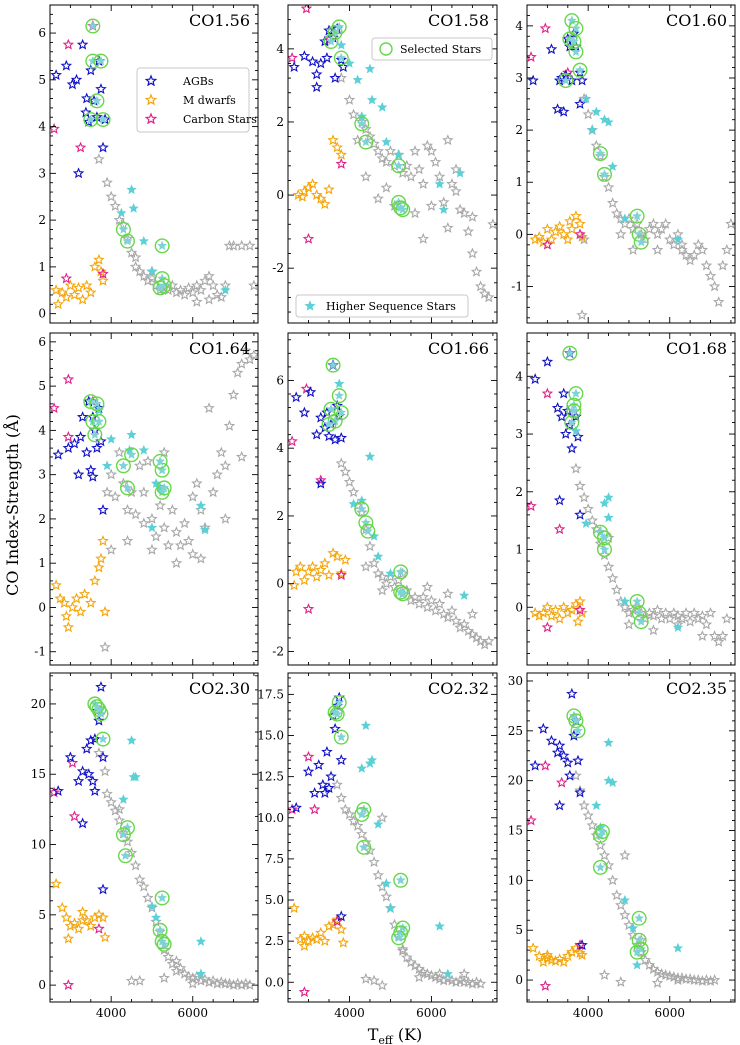  What do you see at coordinates (392, 499) in the screenshot?
I see `plot-area` at bounding box center [392, 499].